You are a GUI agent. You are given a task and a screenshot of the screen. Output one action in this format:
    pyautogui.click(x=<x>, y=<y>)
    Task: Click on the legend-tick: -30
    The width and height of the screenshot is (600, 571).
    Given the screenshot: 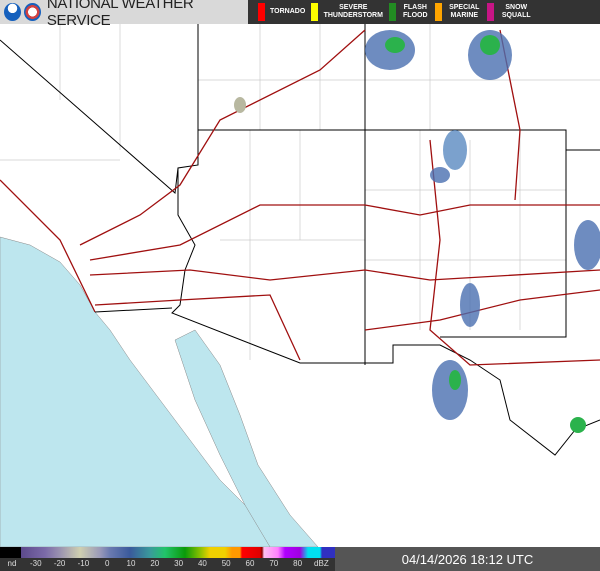 What is the action you would take?
    pyautogui.click(x=36, y=563)
    